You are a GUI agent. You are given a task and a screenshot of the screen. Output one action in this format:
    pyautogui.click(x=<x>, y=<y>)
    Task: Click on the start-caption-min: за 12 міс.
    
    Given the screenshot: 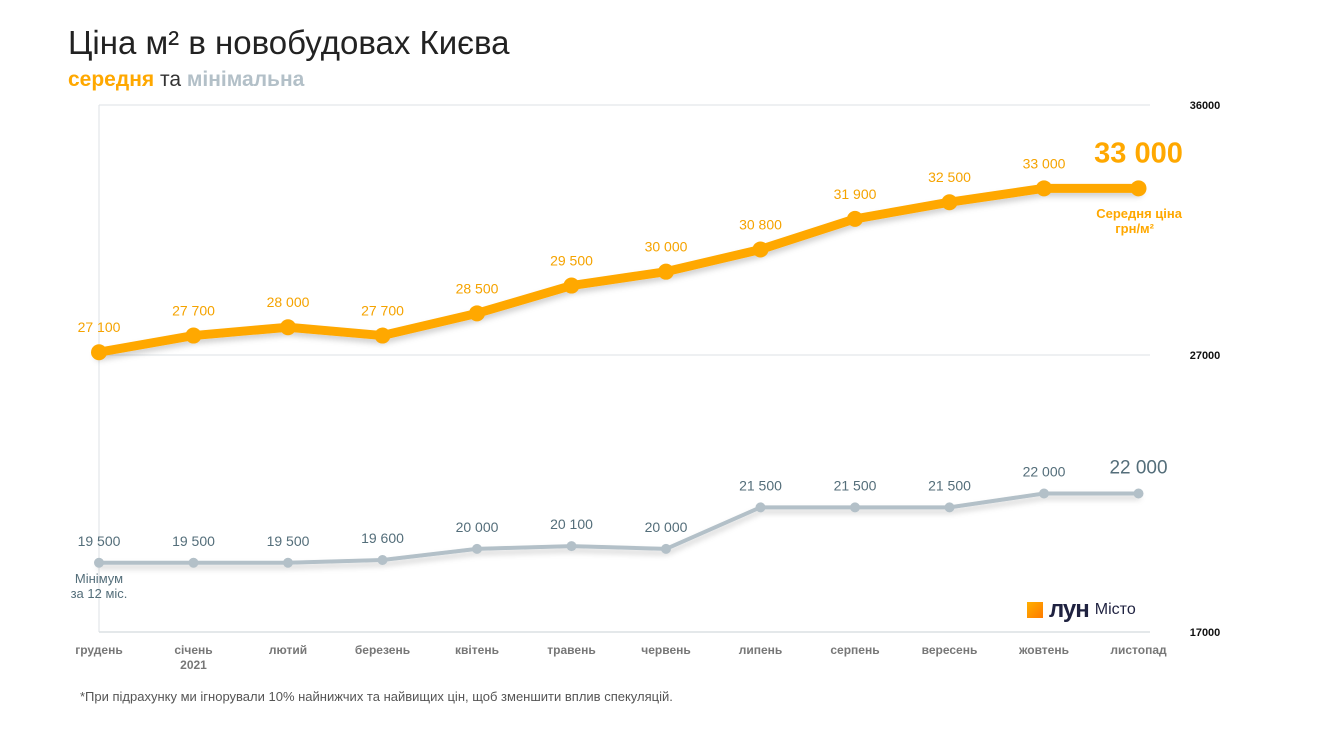 What is the action you would take?
    pyautogui.click(x=99, y=593)
    